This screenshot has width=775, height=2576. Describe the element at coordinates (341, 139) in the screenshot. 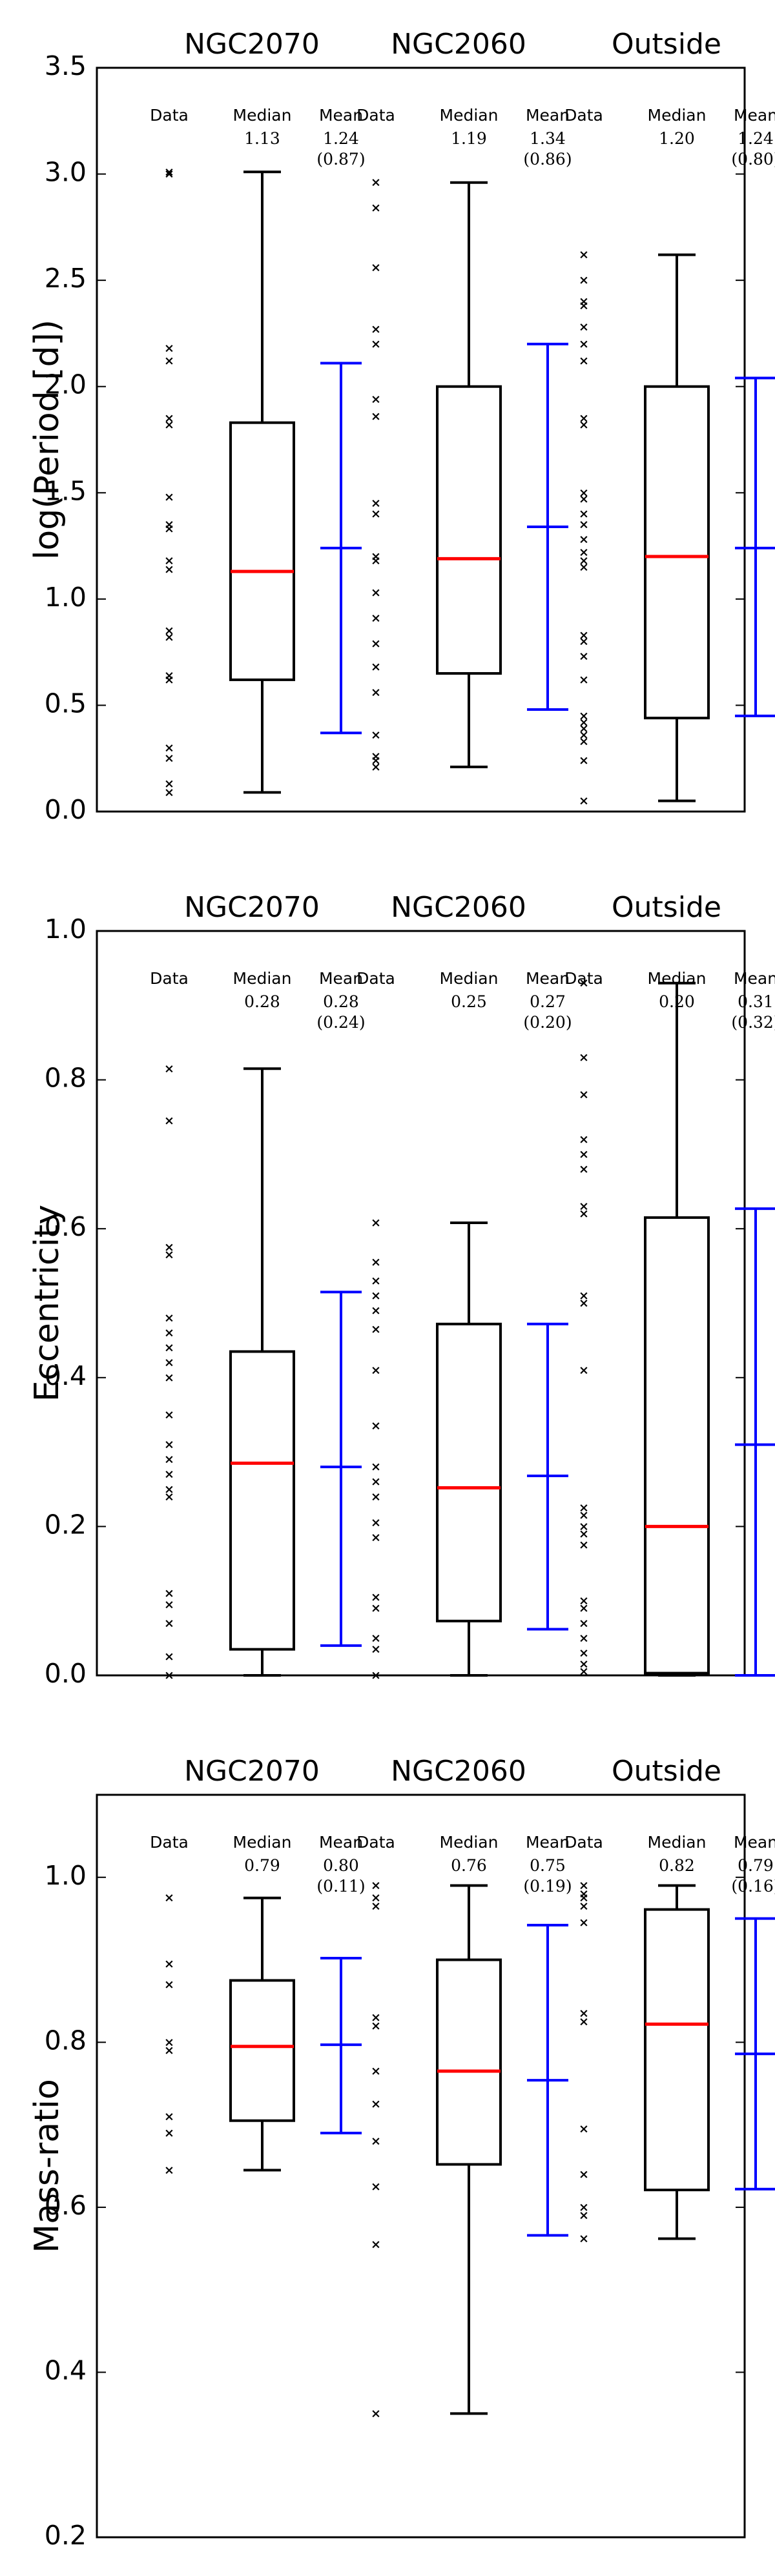

I see `mean-value-label: 1.24` at that location.